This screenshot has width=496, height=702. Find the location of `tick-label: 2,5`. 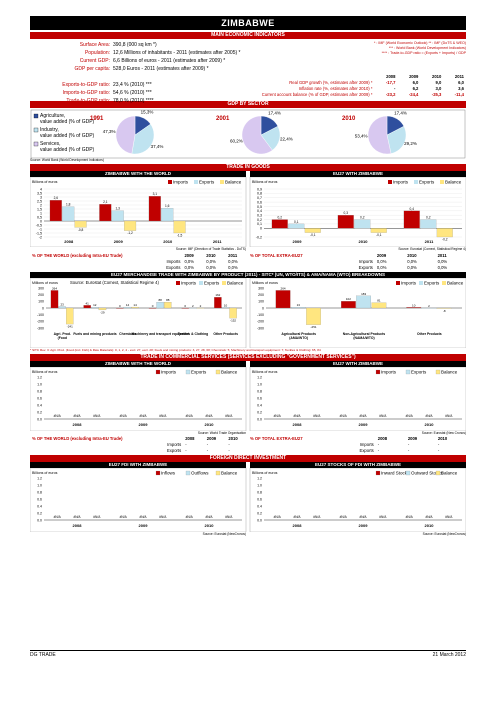

tick-label: 2,5 is located at coordinates (39, 201).